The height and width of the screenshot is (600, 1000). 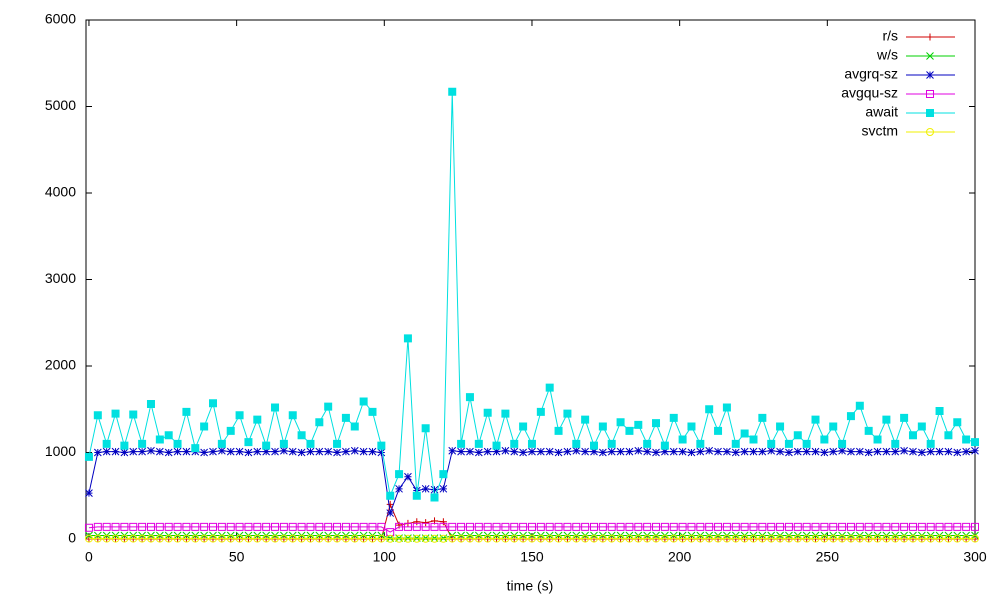 I want to click on legend-label: avgrq-sz, so click(x=871, y=74).